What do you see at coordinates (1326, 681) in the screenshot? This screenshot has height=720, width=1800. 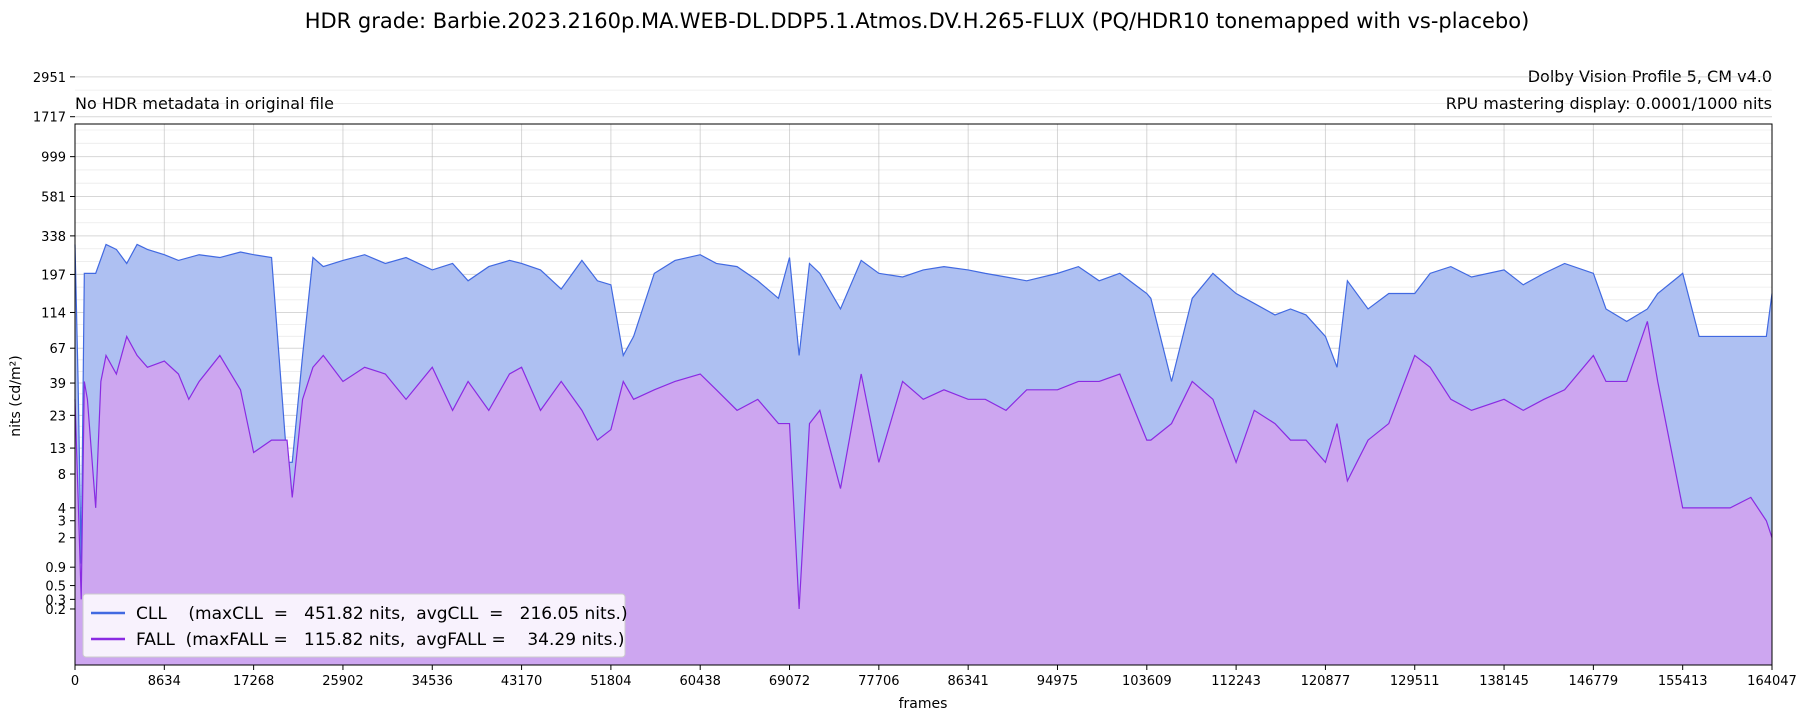 I see `x-tick-label: 120877` at bounding box center [1326, 681].